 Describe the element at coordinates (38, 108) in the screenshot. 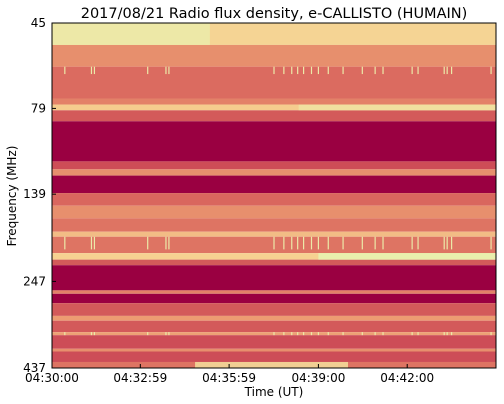

I see `y-tick-label-1: 79` at that location.